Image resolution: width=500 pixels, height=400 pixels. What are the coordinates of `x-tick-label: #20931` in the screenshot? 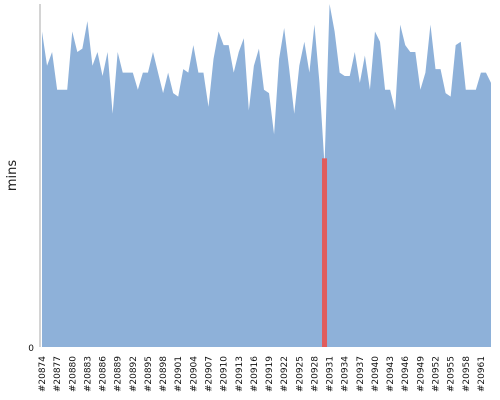 It's located at (331, 374).